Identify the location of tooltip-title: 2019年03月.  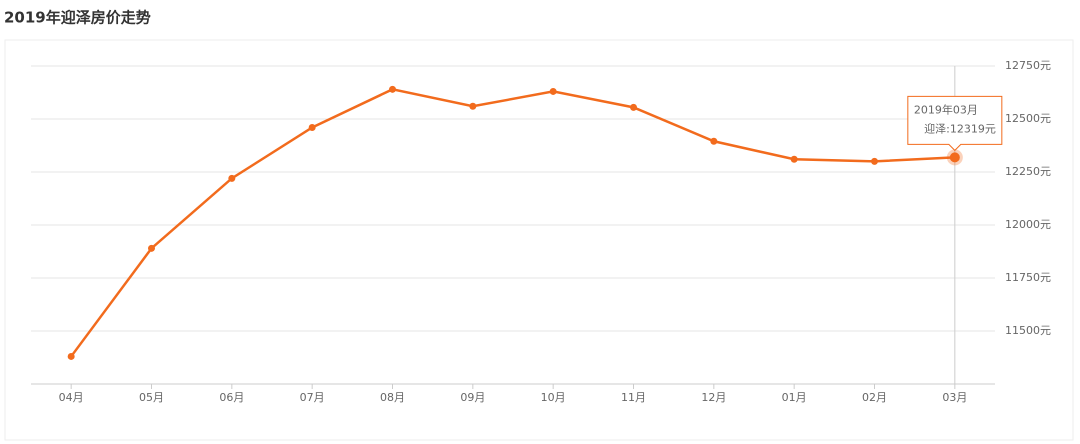
(946, 109).